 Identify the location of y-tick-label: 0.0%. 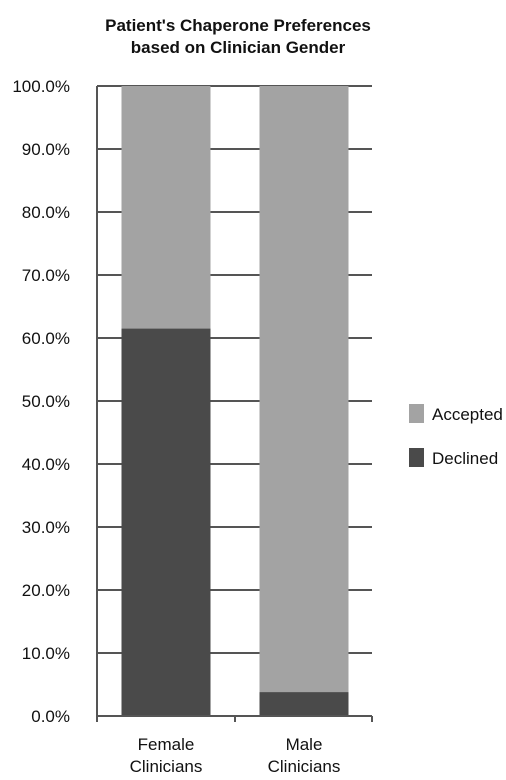
(50, 716).